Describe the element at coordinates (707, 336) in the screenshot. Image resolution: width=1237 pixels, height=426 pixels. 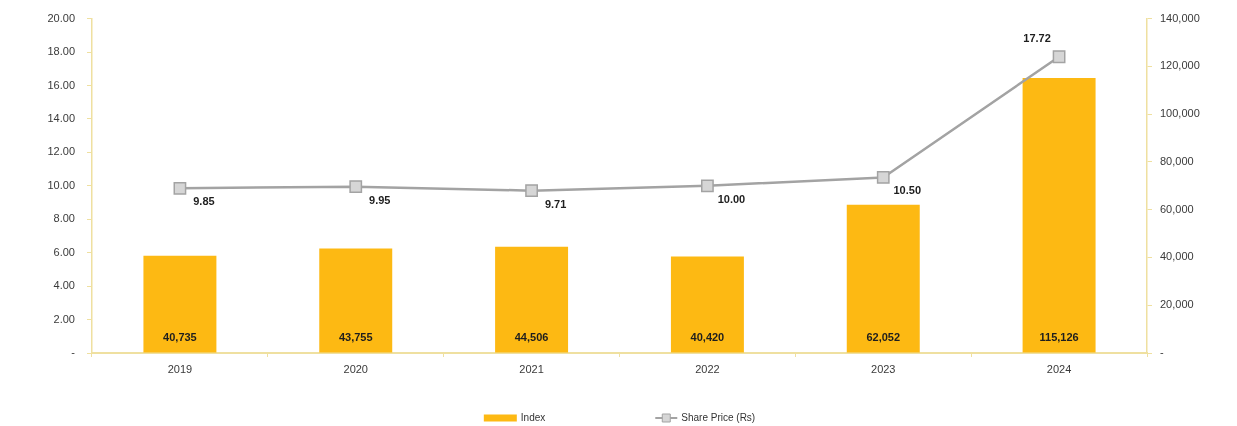
I see `data-label: 40,420` at that location.